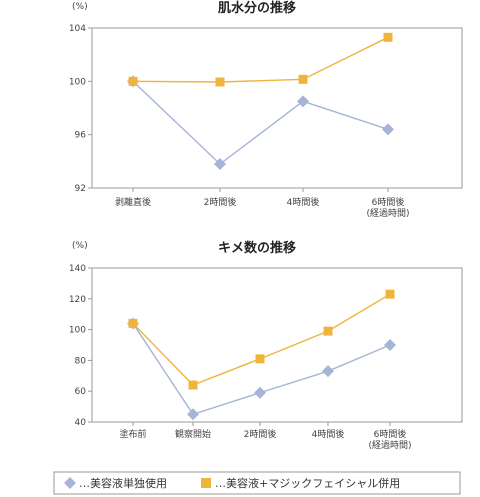  What do you see at coordinates (81, 136) in the screenshot?
I see `y-tick-label: 96` at bounding box center [81, 136].